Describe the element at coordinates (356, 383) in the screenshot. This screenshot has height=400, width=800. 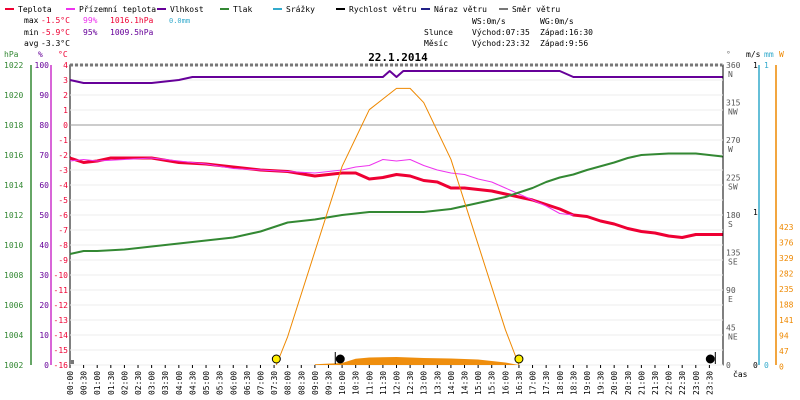
I see `x-tick-label: 10:30` at that location.